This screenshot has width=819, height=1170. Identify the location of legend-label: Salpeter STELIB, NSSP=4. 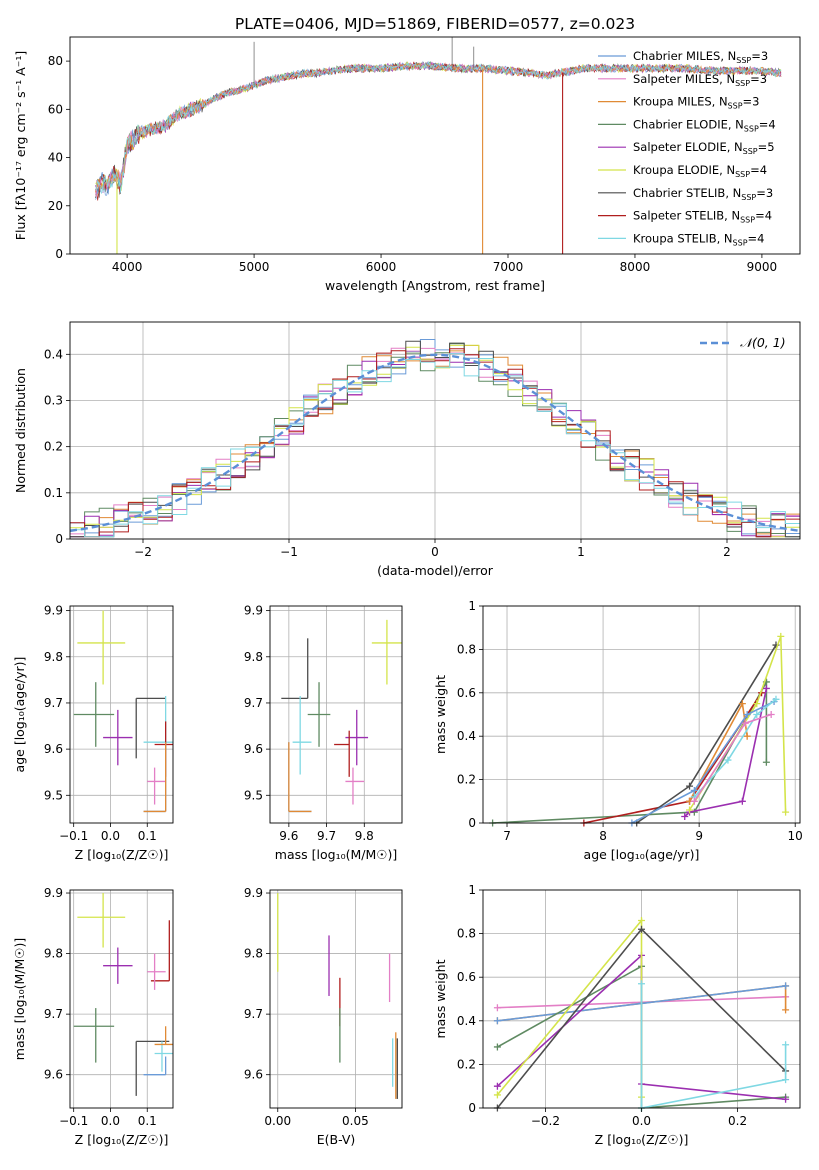
(702, 217).